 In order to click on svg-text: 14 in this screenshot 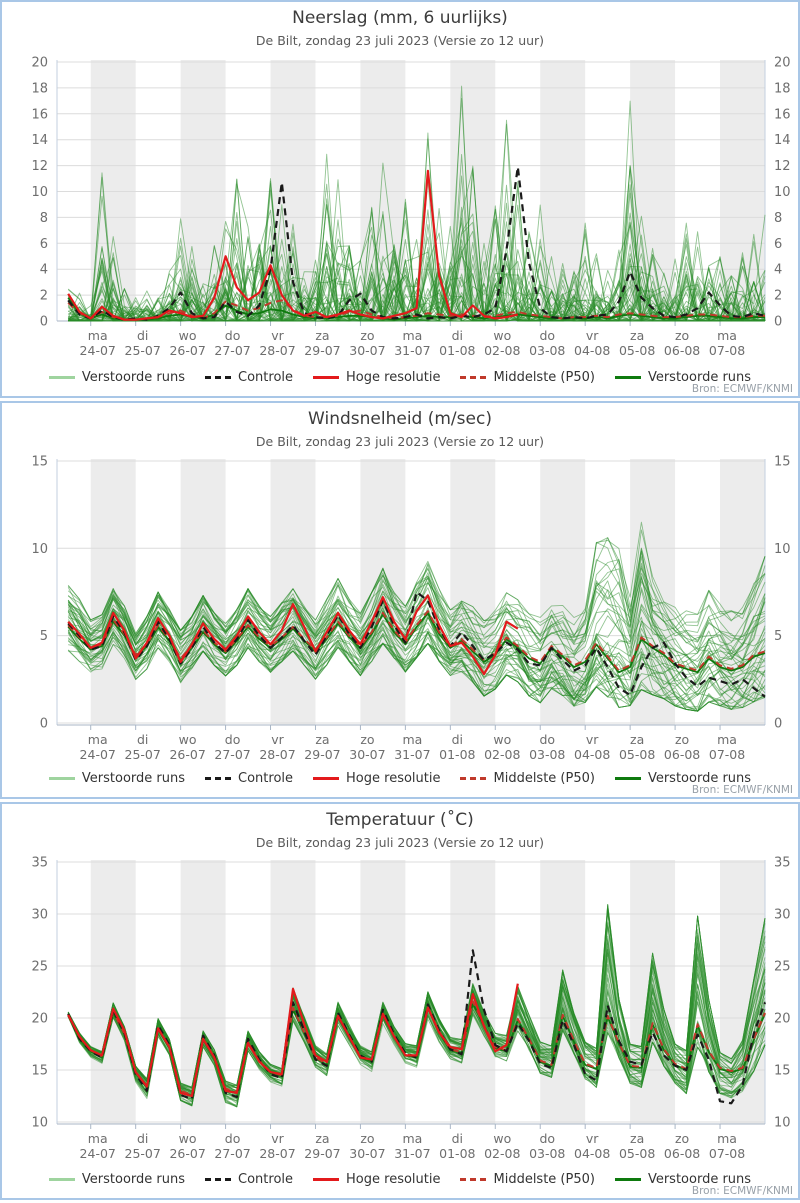, I will do `click(39, 140)`.